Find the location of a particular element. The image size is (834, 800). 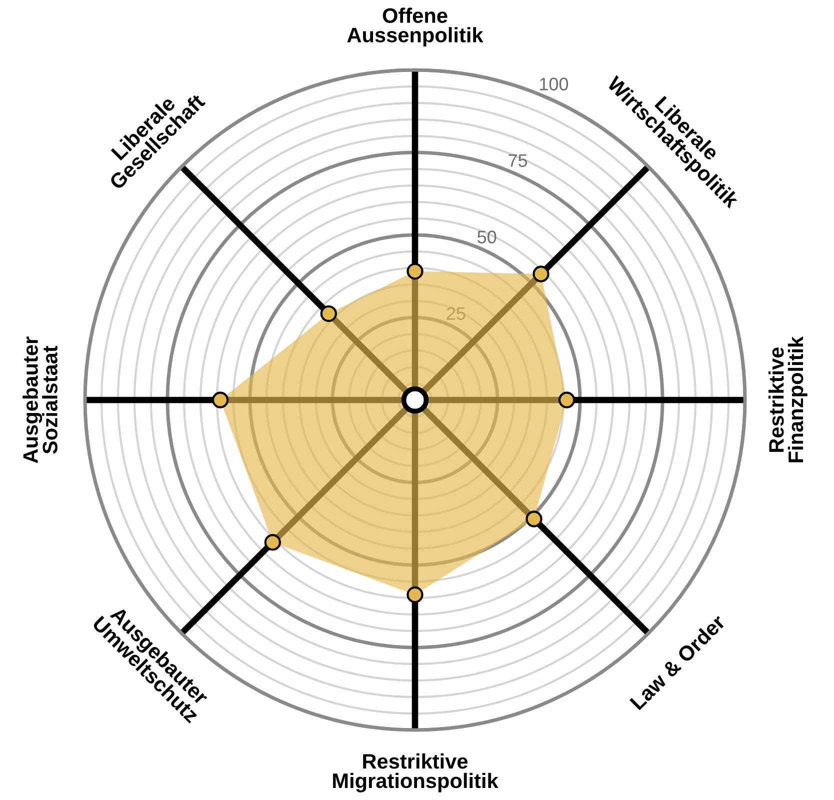

spoke-label: Ausgebauter Sozialstaat is located at coordinates (40, 400).